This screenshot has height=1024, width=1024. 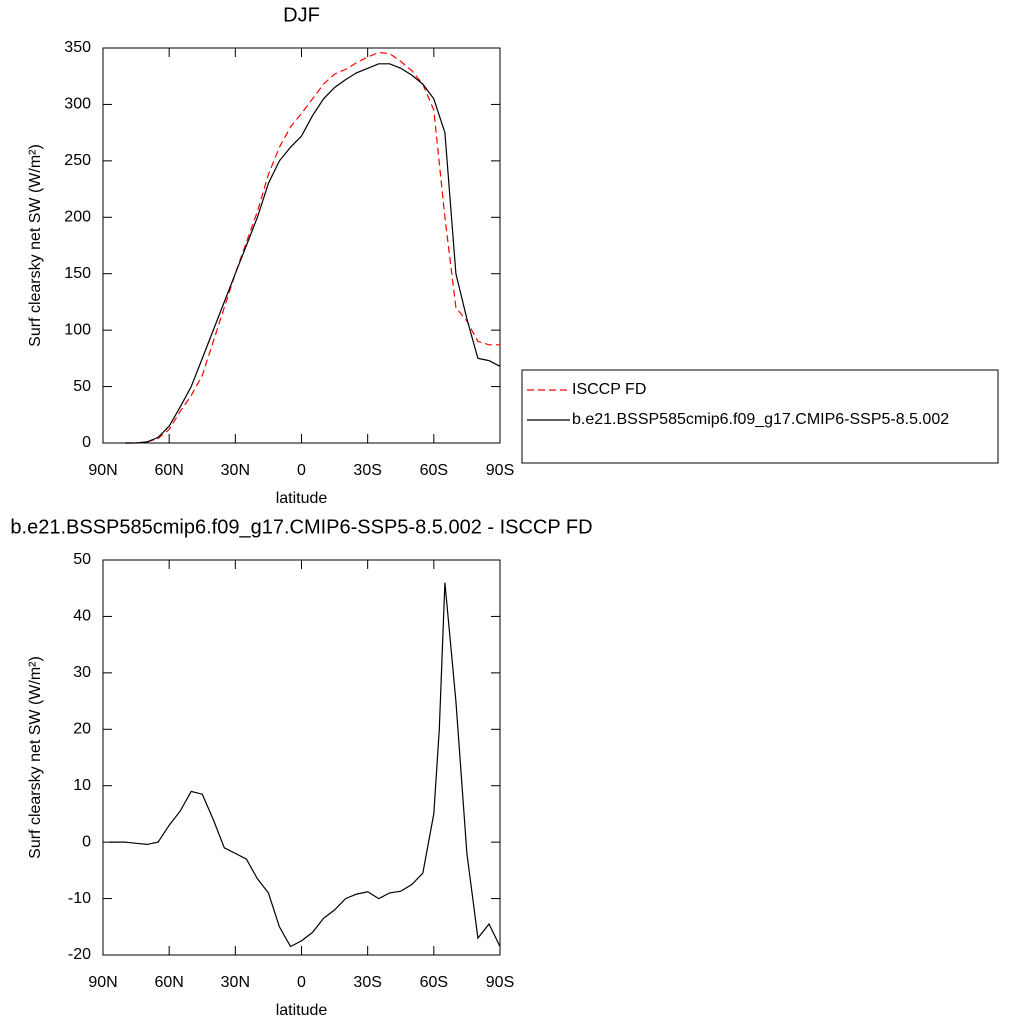 I want to click on chart-title: DJF, so click(x=301, y=15).